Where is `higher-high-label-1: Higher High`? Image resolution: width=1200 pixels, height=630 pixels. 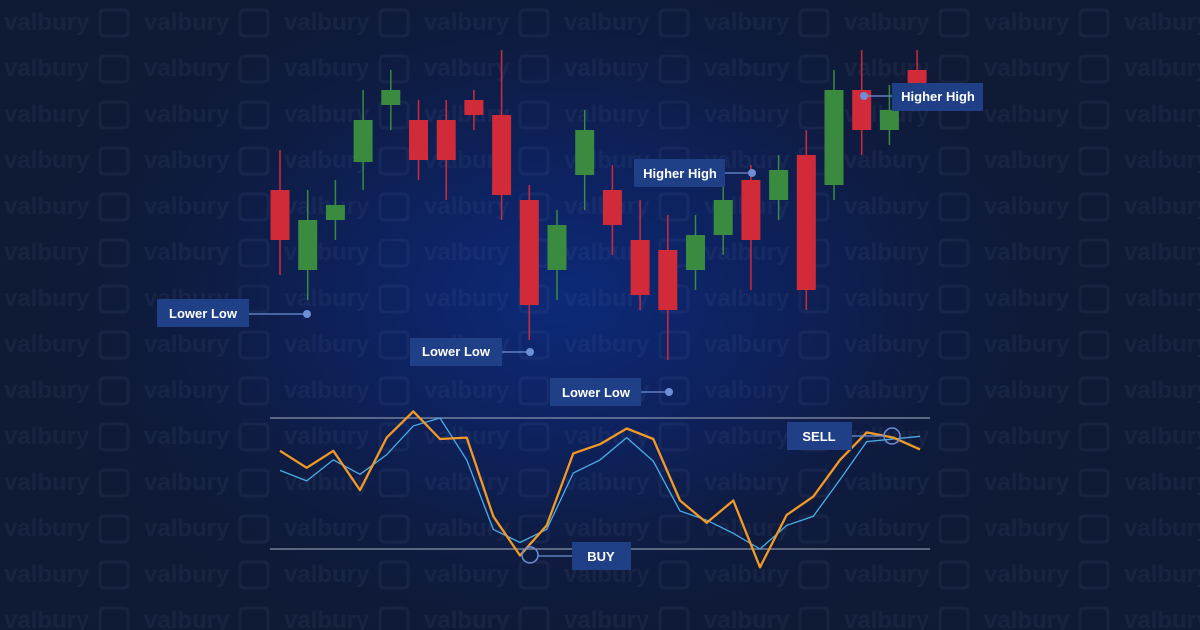 higher-high-label-1: Higher High is located at coordinates (695, 173).